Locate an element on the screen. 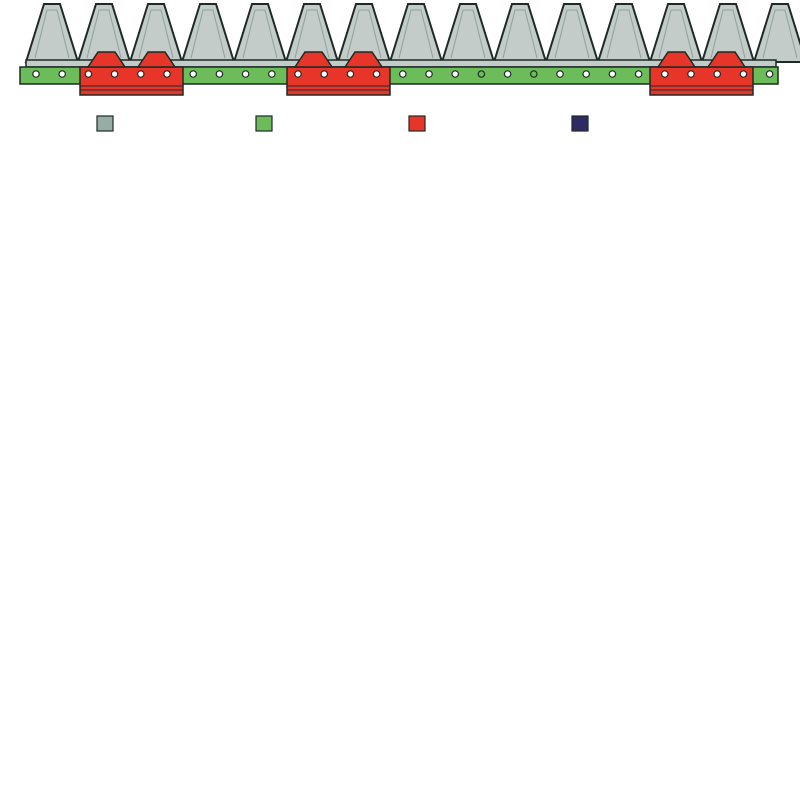  legend is located at coordinates (342, 123).